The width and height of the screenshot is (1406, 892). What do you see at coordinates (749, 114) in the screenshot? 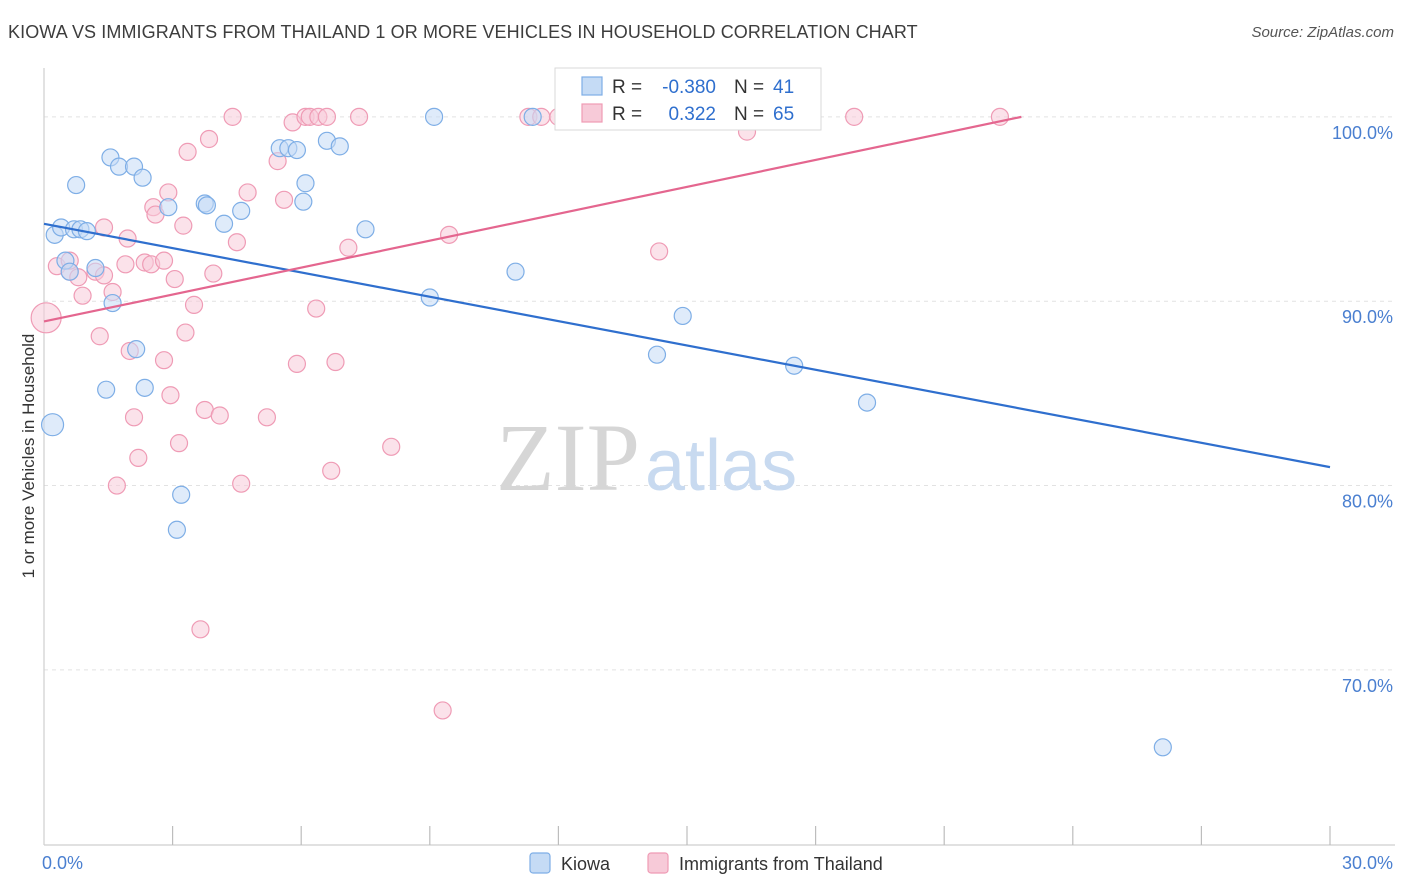
I see `stats-n-label-thailand: N =` at bounding box center [749, 114].